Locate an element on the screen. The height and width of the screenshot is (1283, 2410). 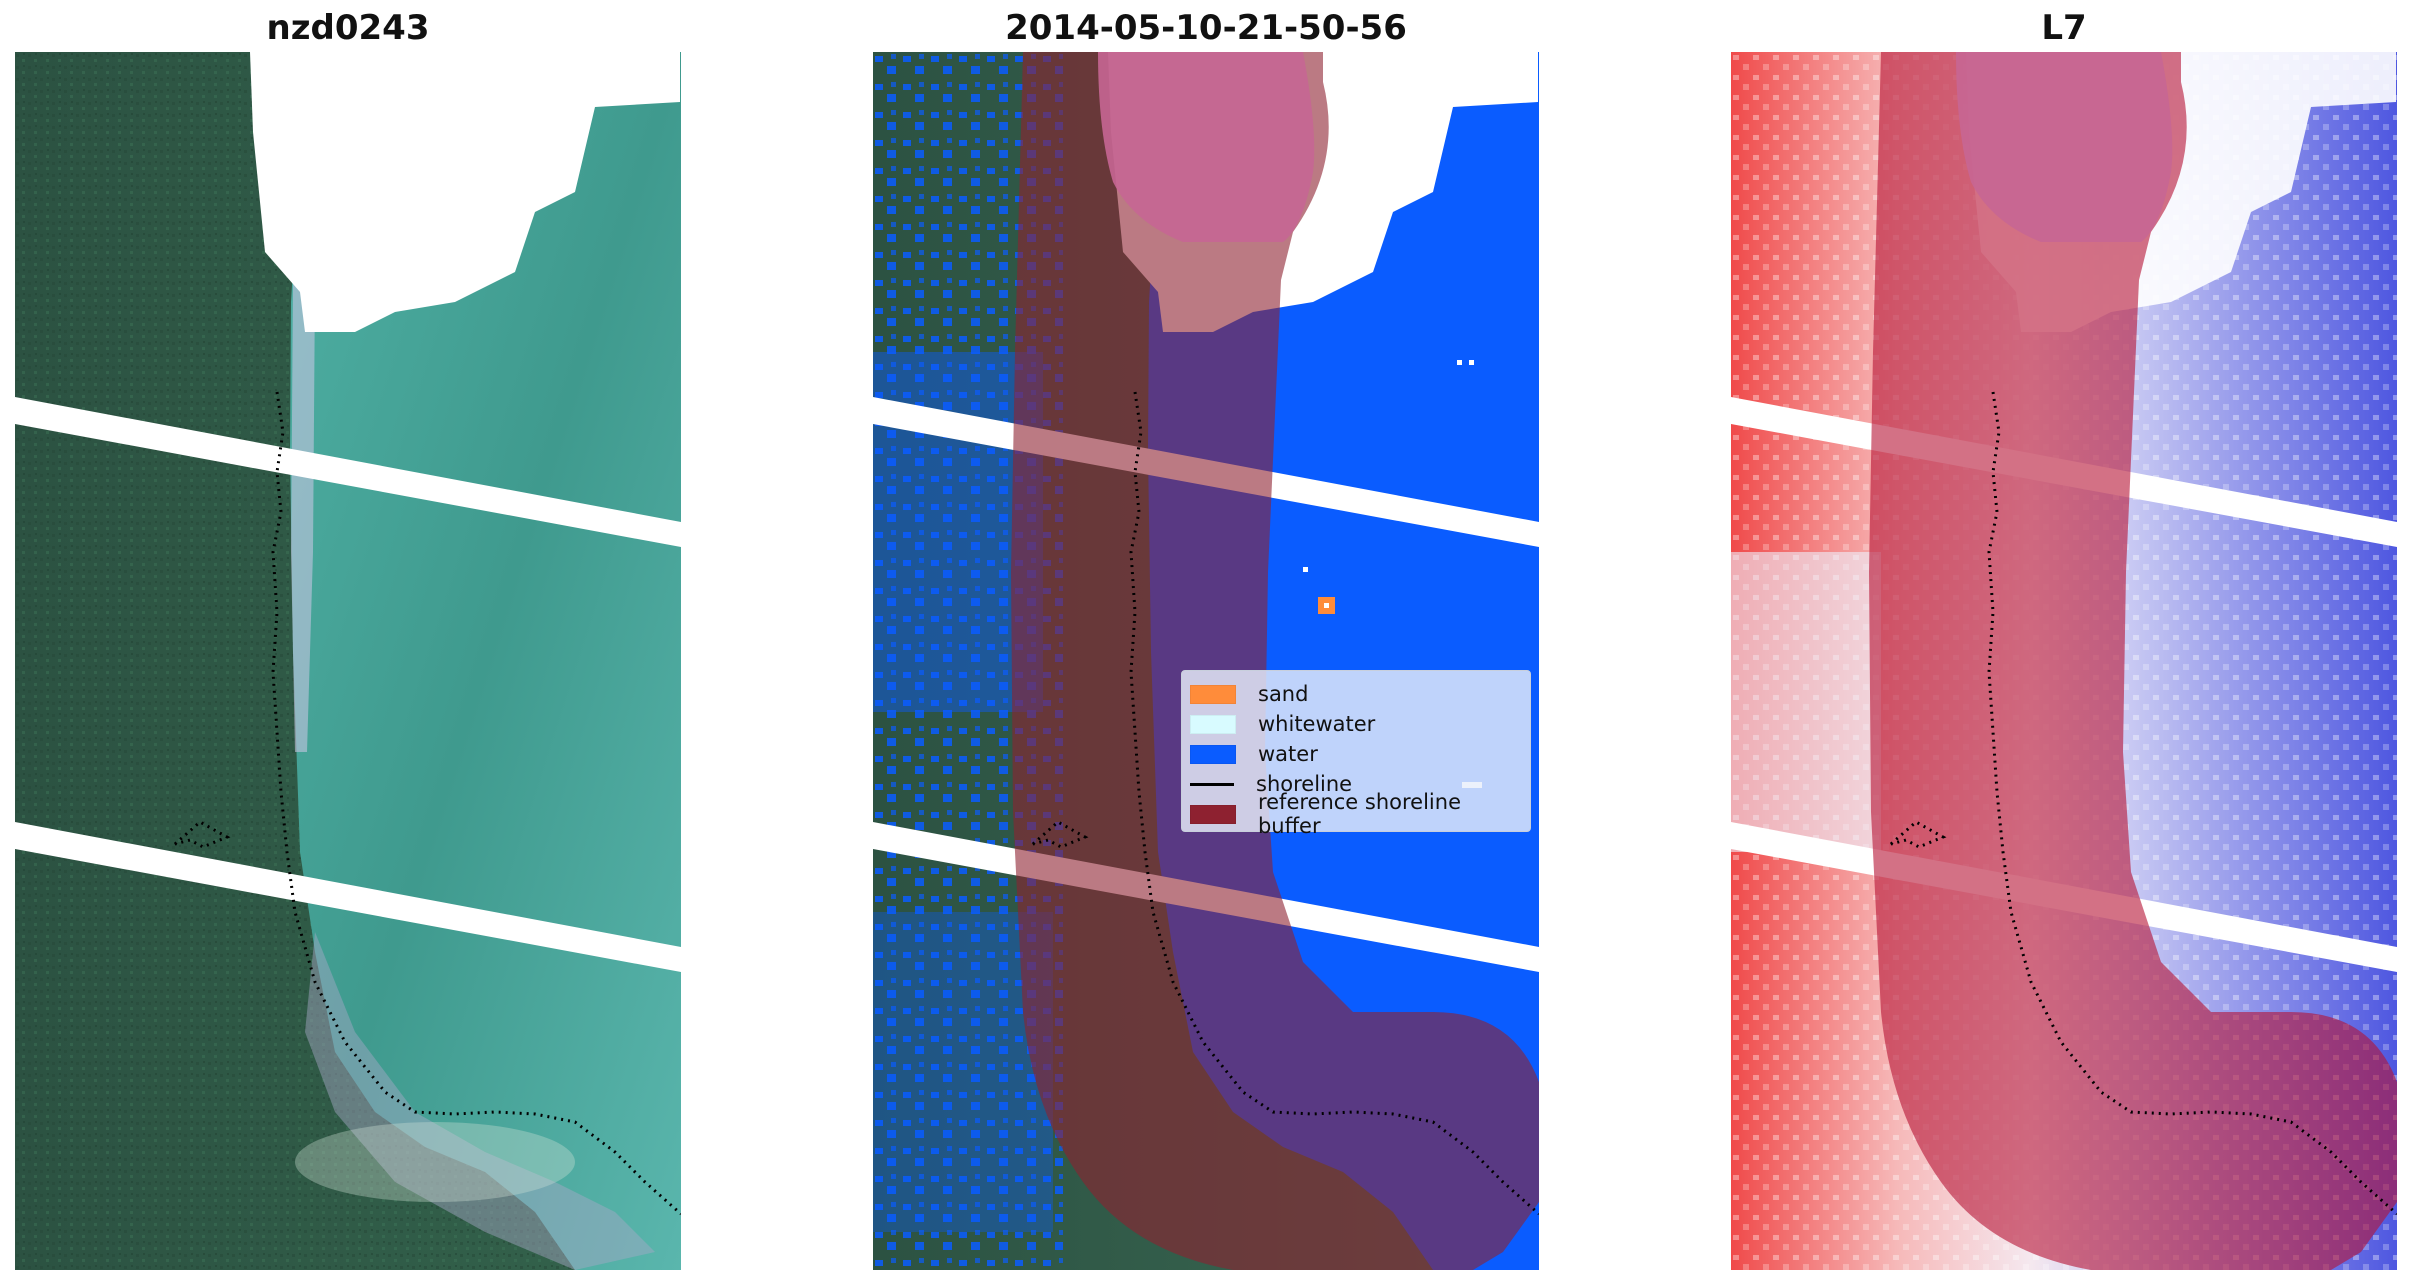
legend-item-shoreline: shoreline is located at coordinates (1271, 784).